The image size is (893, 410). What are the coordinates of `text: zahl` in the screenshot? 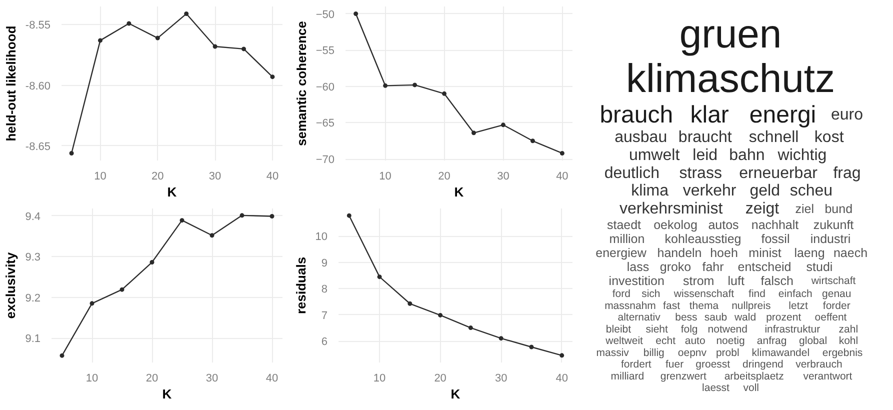 It's located at (848, 329).